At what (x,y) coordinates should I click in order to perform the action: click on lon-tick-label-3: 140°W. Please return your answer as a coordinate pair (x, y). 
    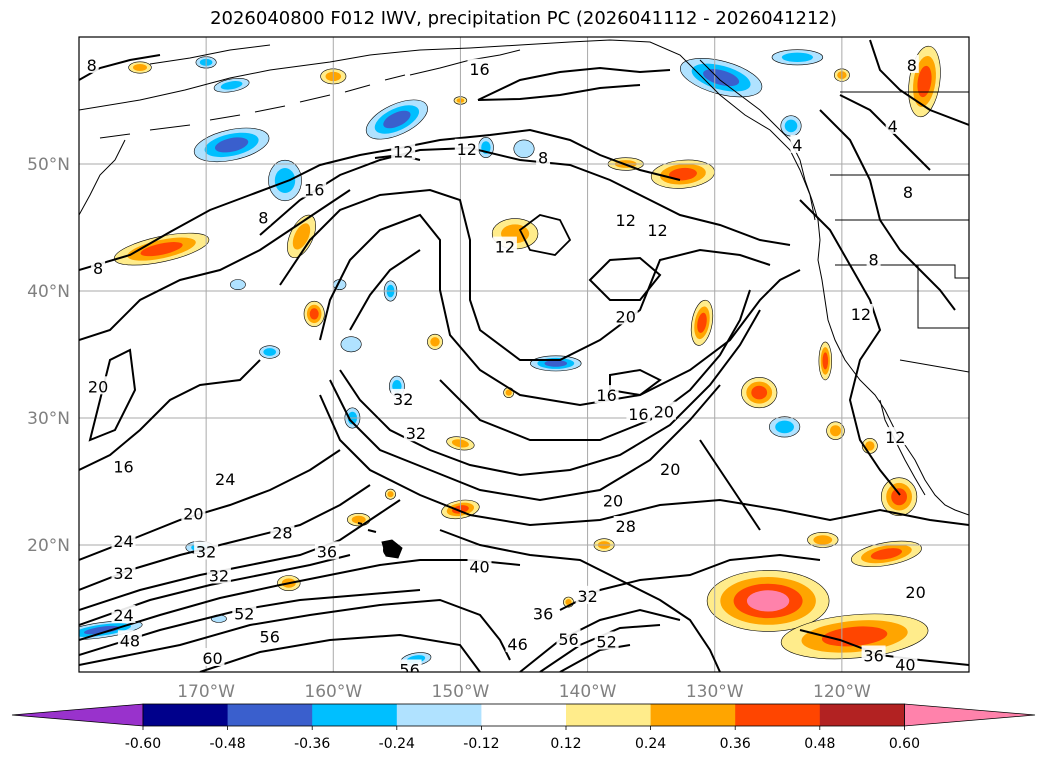
    Looking at the image, I should click on (588, 692).